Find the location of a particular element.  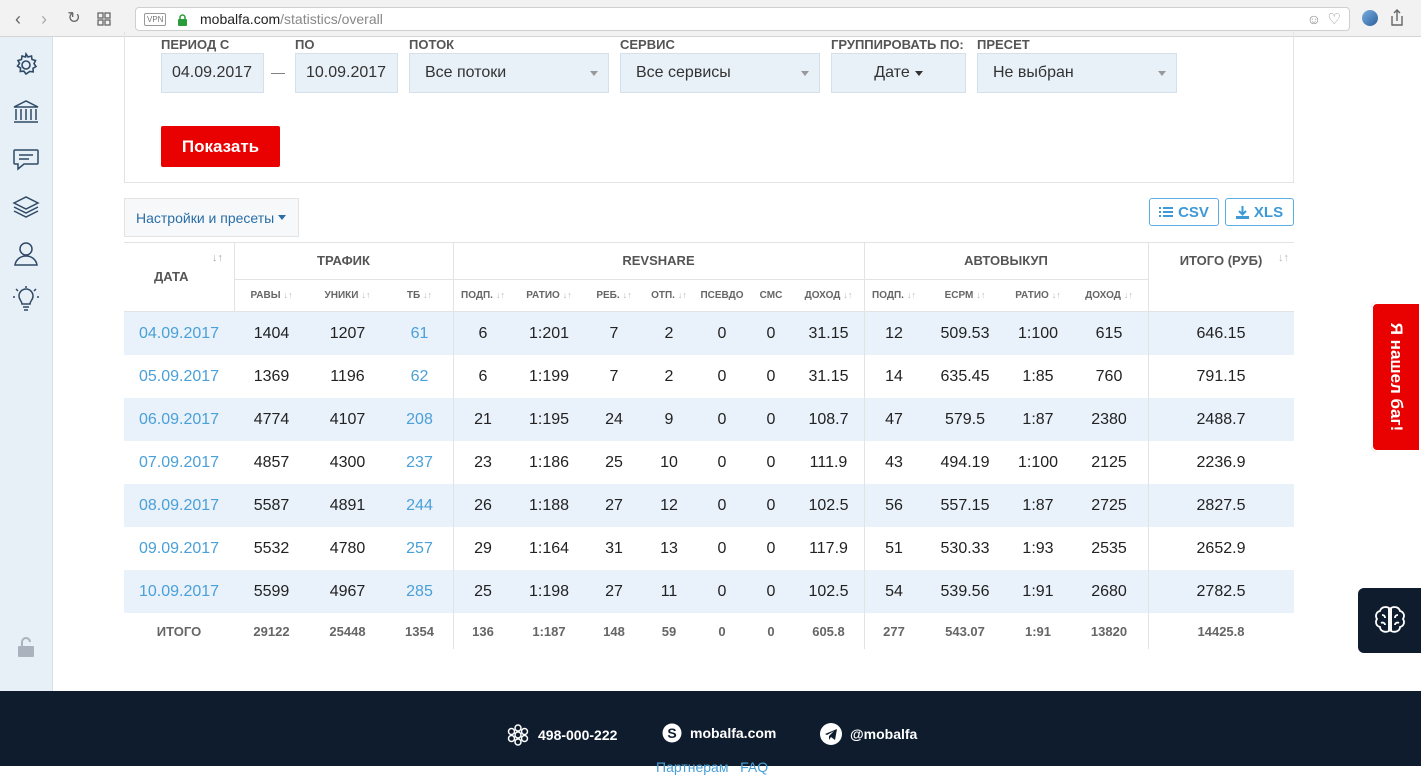

cell-rs-unsub: 2 is located at coordinates (669, 376).